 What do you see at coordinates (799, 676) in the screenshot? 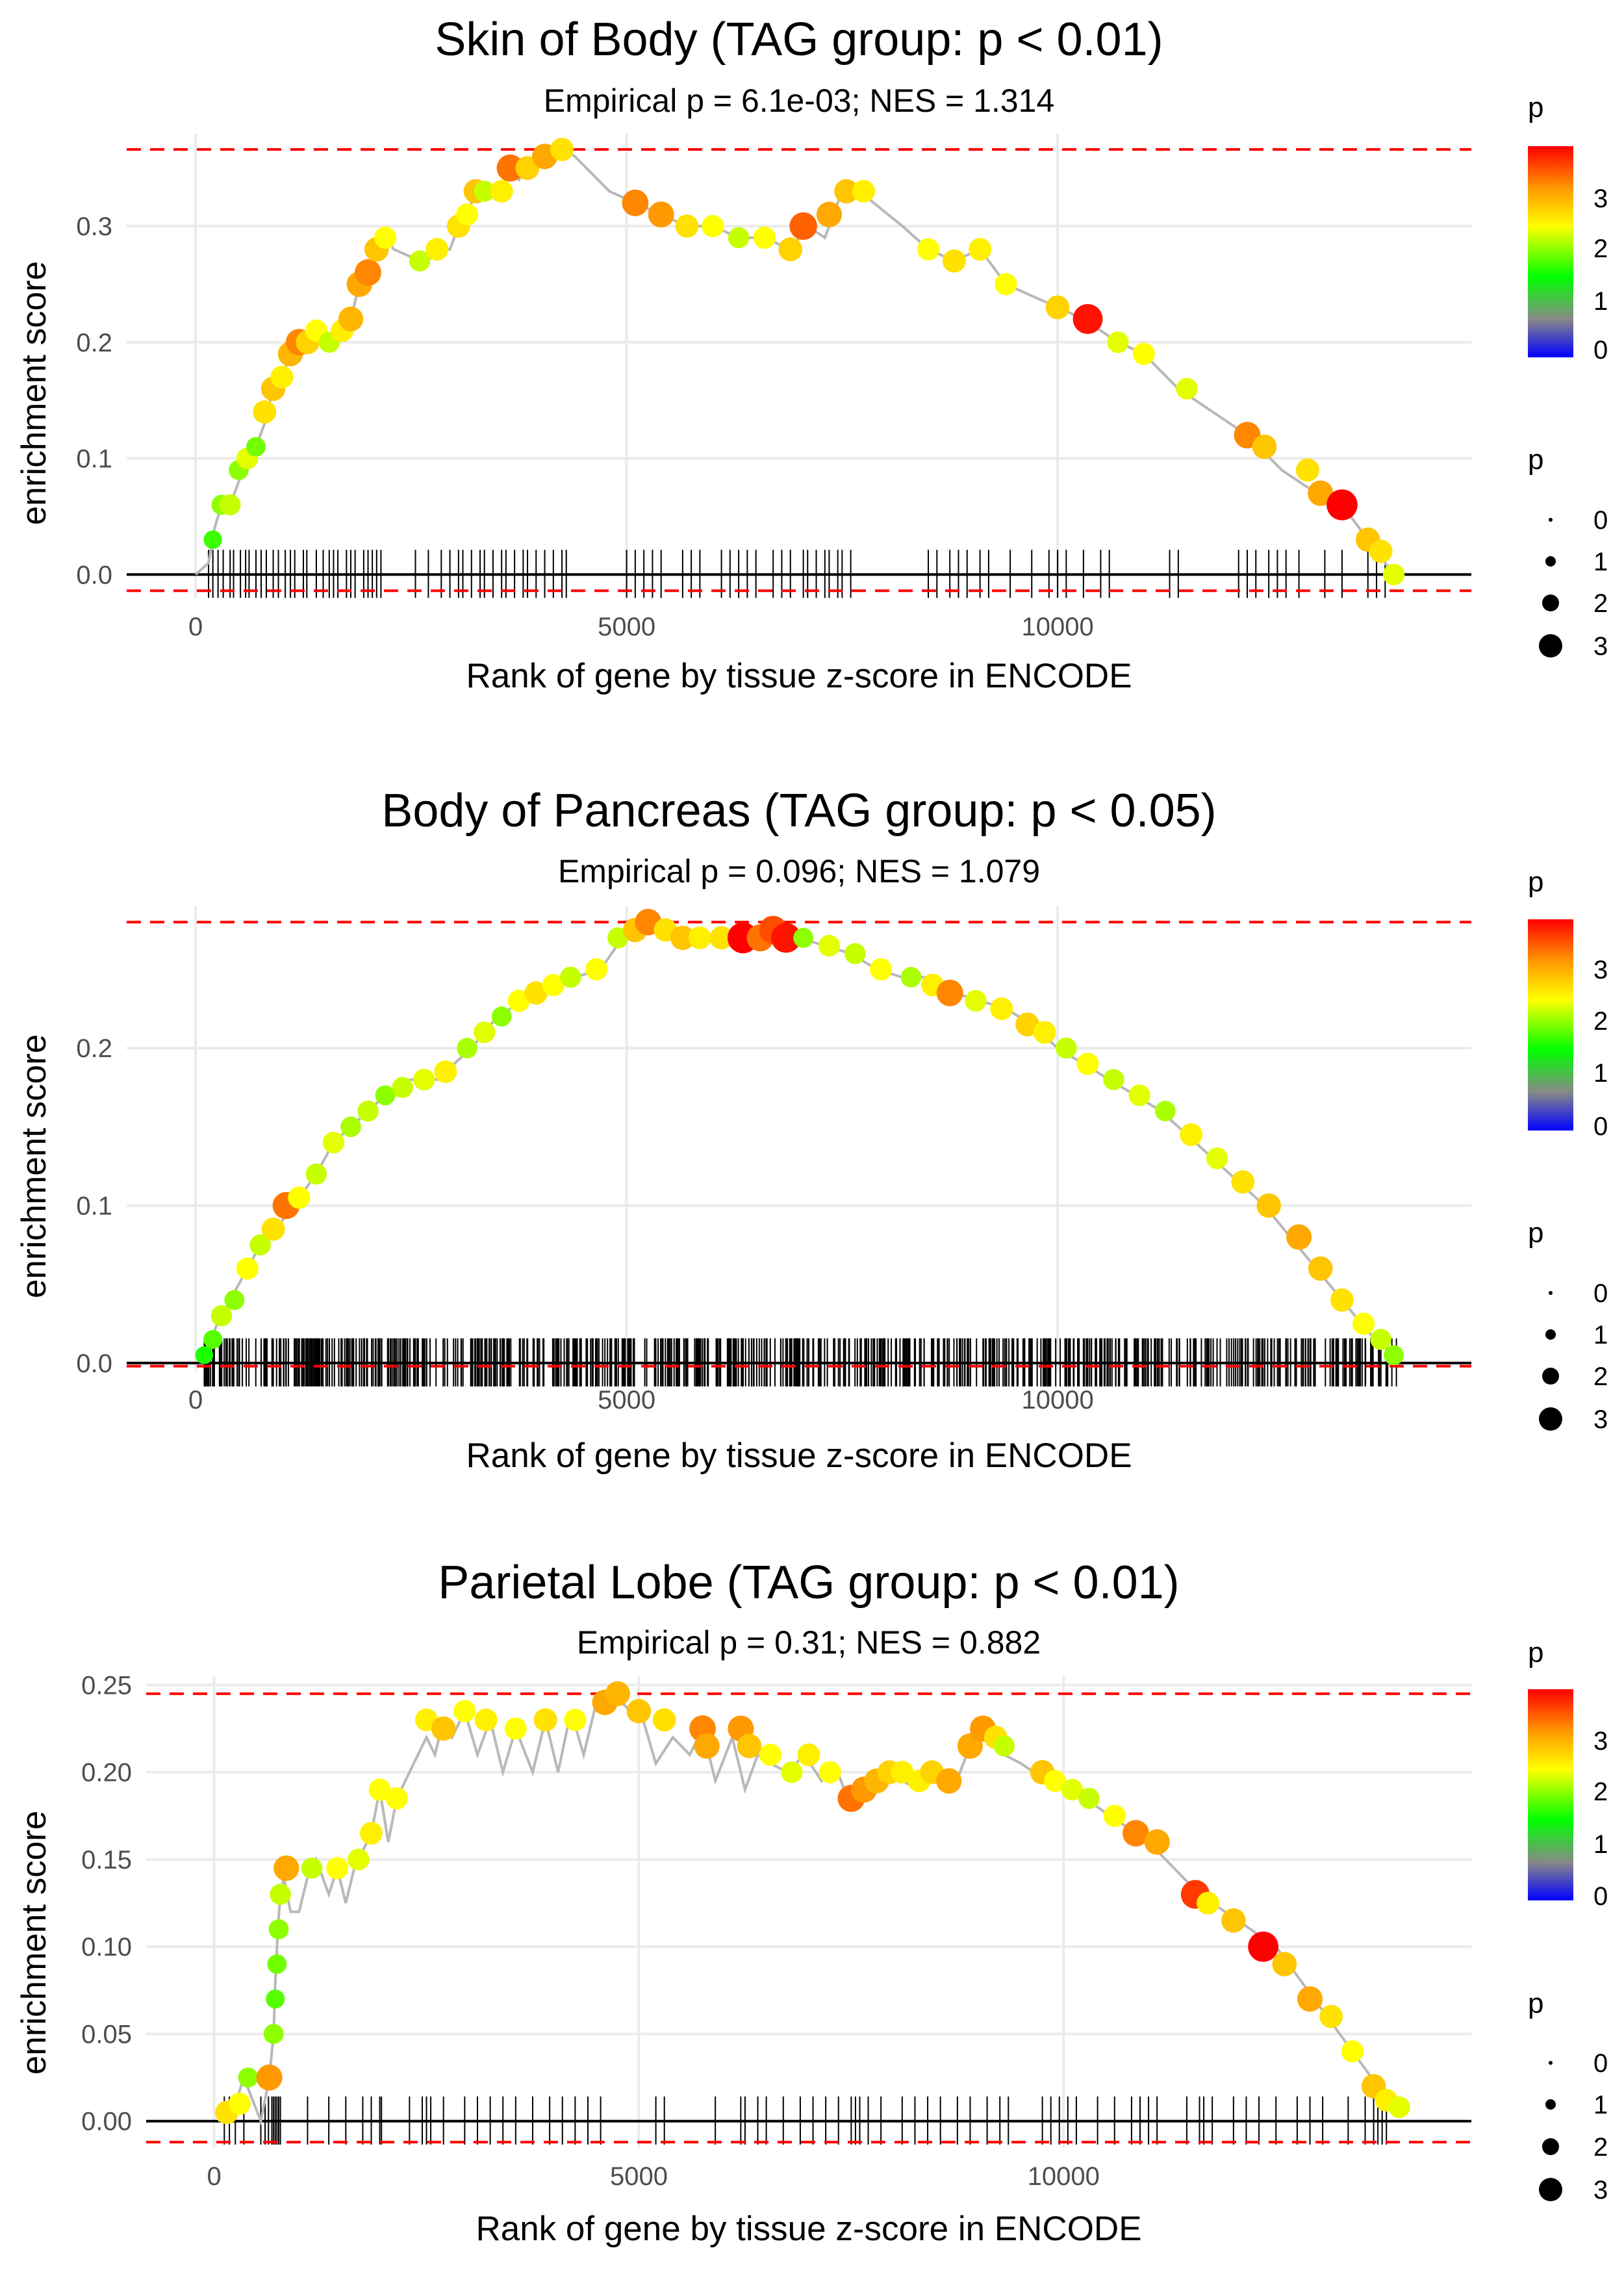
I see `panel-1-x-axis-label: Rank of gene by tissue z-score in ENCODE` at bounding box center [799, 676].